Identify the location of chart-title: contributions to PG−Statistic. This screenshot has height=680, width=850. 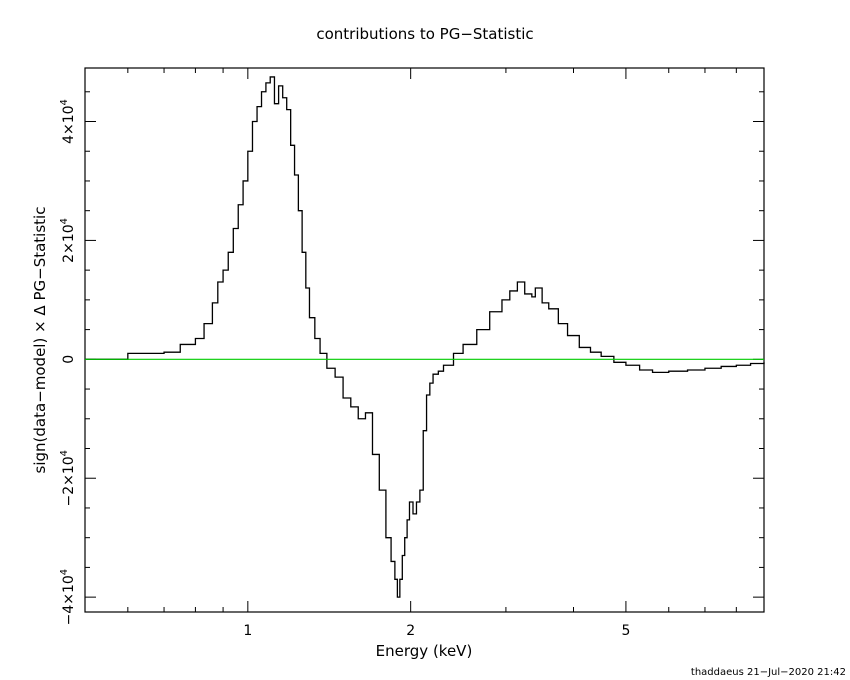
(424, 34).